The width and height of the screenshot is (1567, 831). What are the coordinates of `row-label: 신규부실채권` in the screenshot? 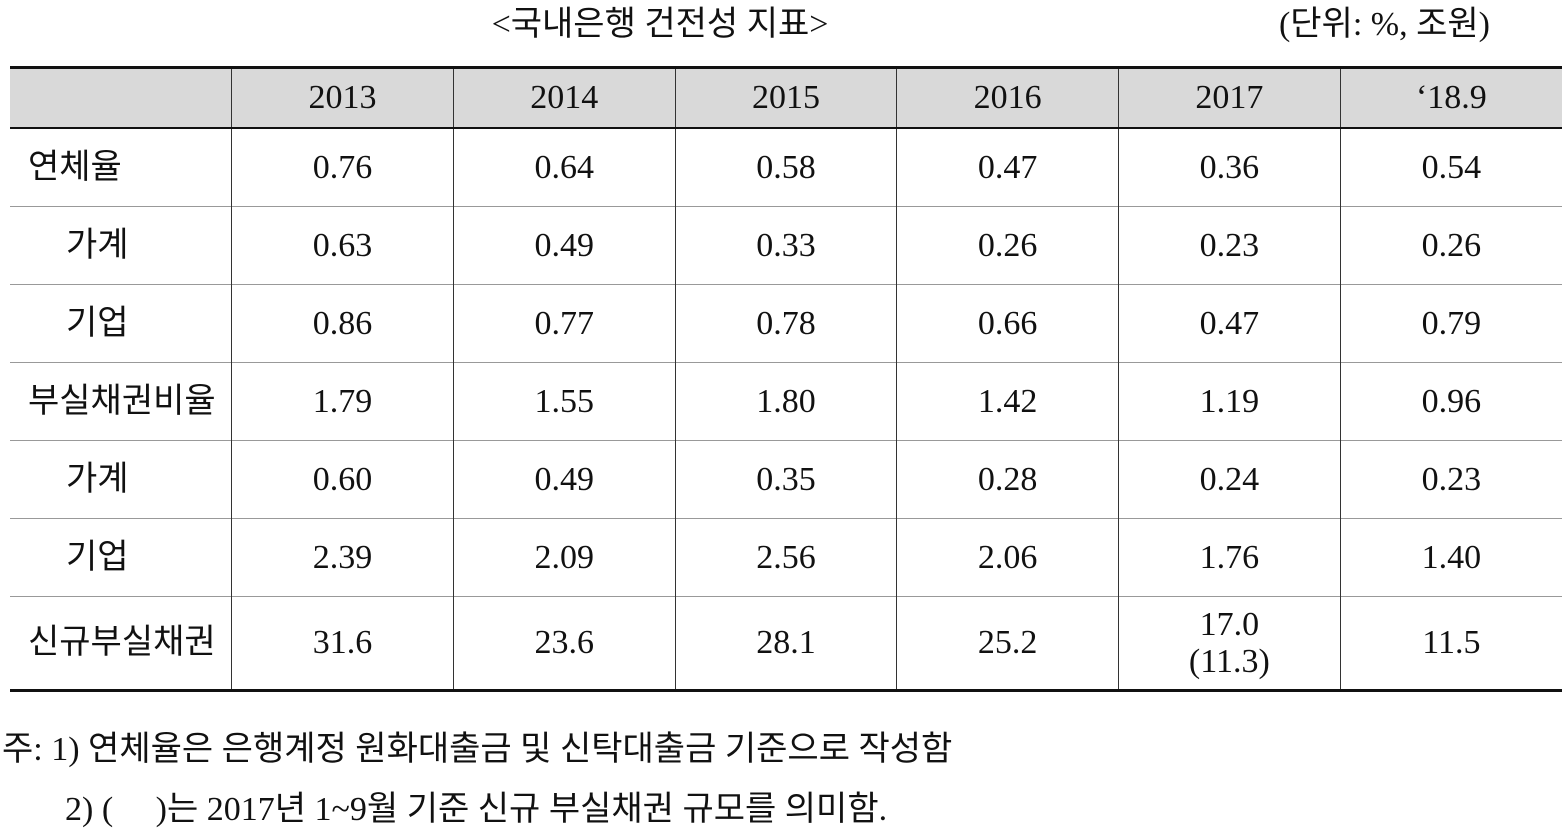 It's located at (121, 643).